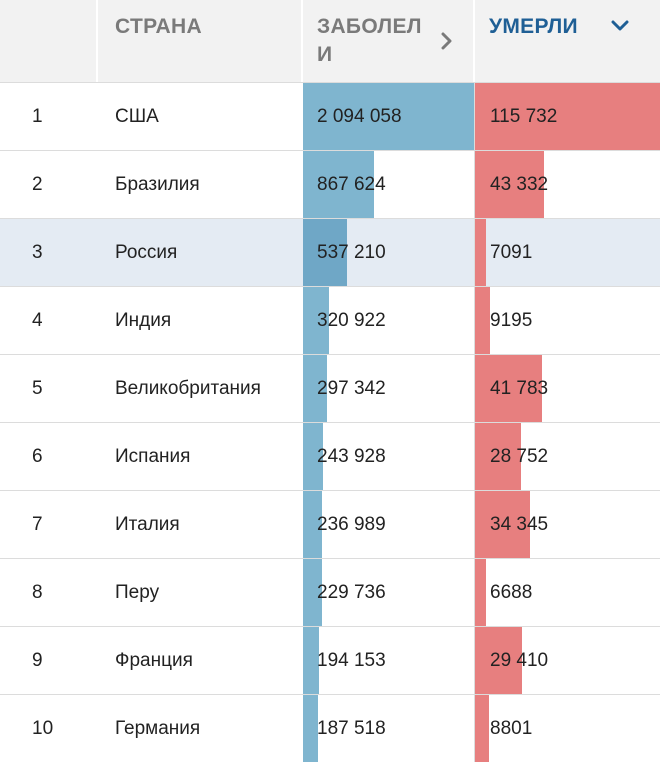 The image size is (660, 762). What do you see at coordinates (37, 660) in the screenshot?
I see `row-rank: 9` at bounding box center [37, 660].